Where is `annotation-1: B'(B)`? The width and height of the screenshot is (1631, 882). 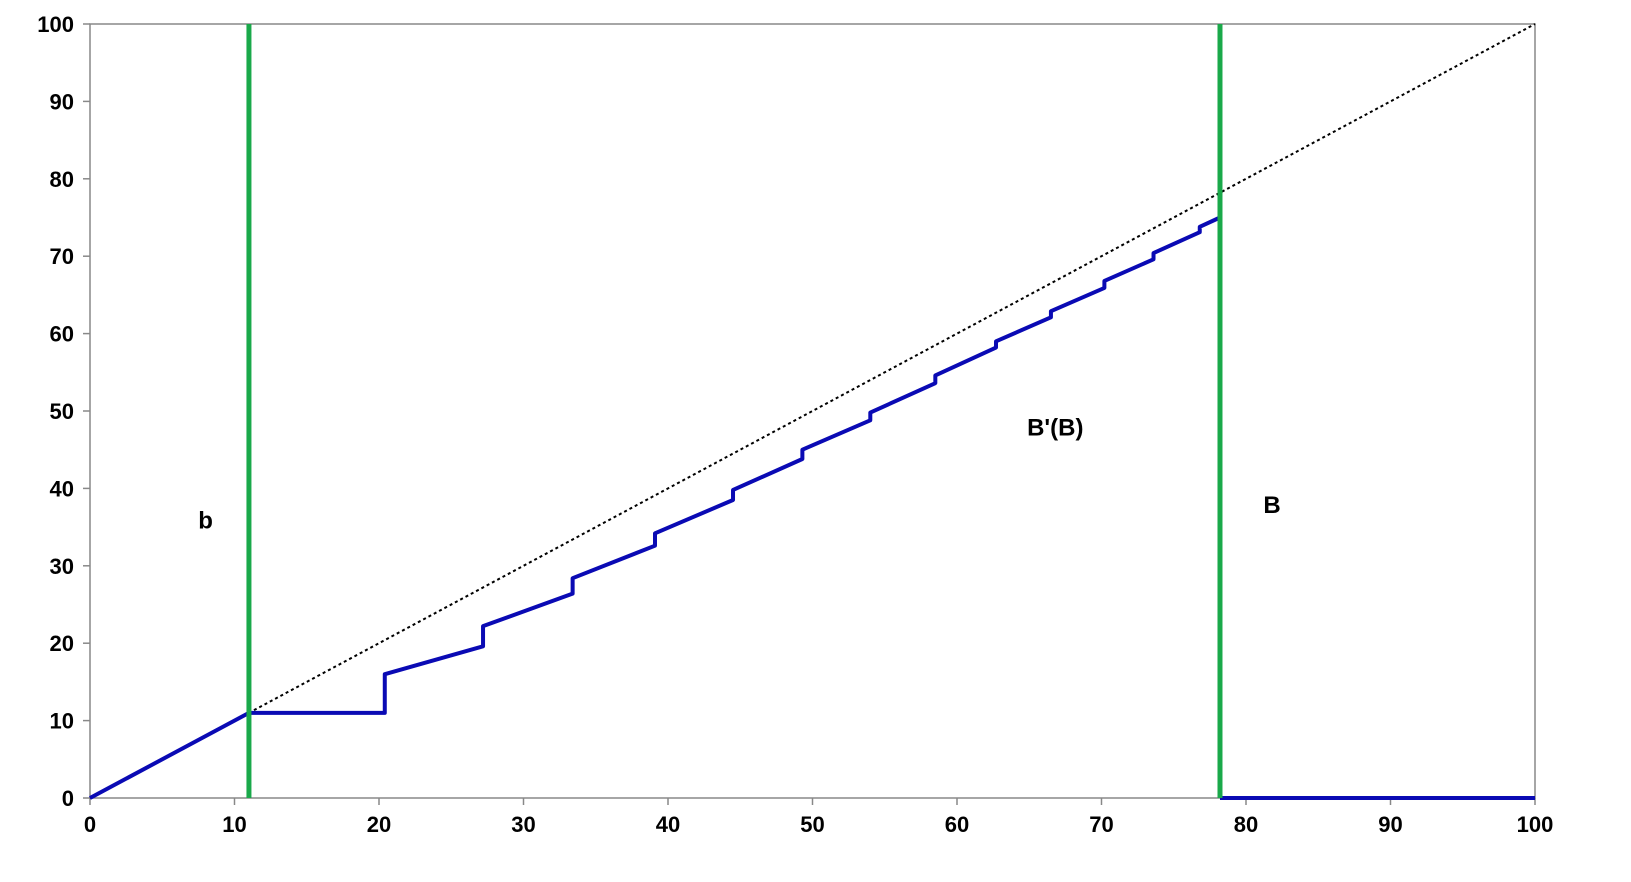
annotation-1: B'(B) is located at coordinates (1055, 427).